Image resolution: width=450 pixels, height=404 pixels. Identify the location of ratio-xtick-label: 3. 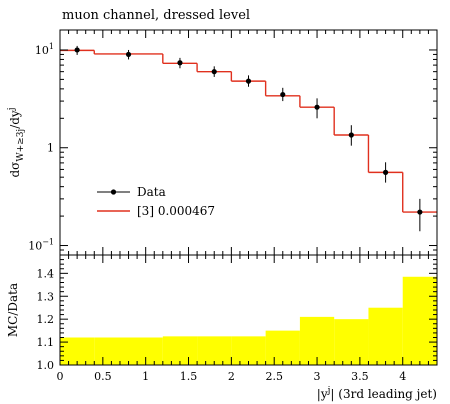
(317, 376).